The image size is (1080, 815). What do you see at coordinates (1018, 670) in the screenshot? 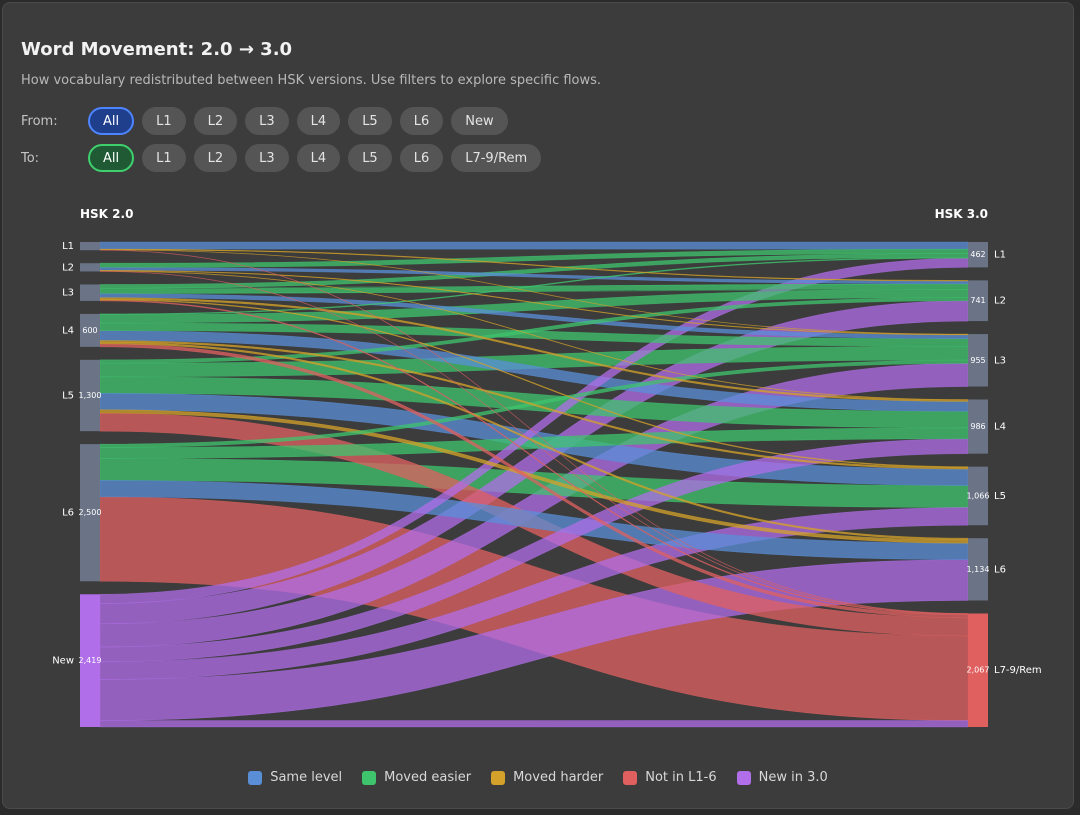
I see `right-node-label-l7-9-rem: L7-9/Rem` at bounding box center [1018, 670].